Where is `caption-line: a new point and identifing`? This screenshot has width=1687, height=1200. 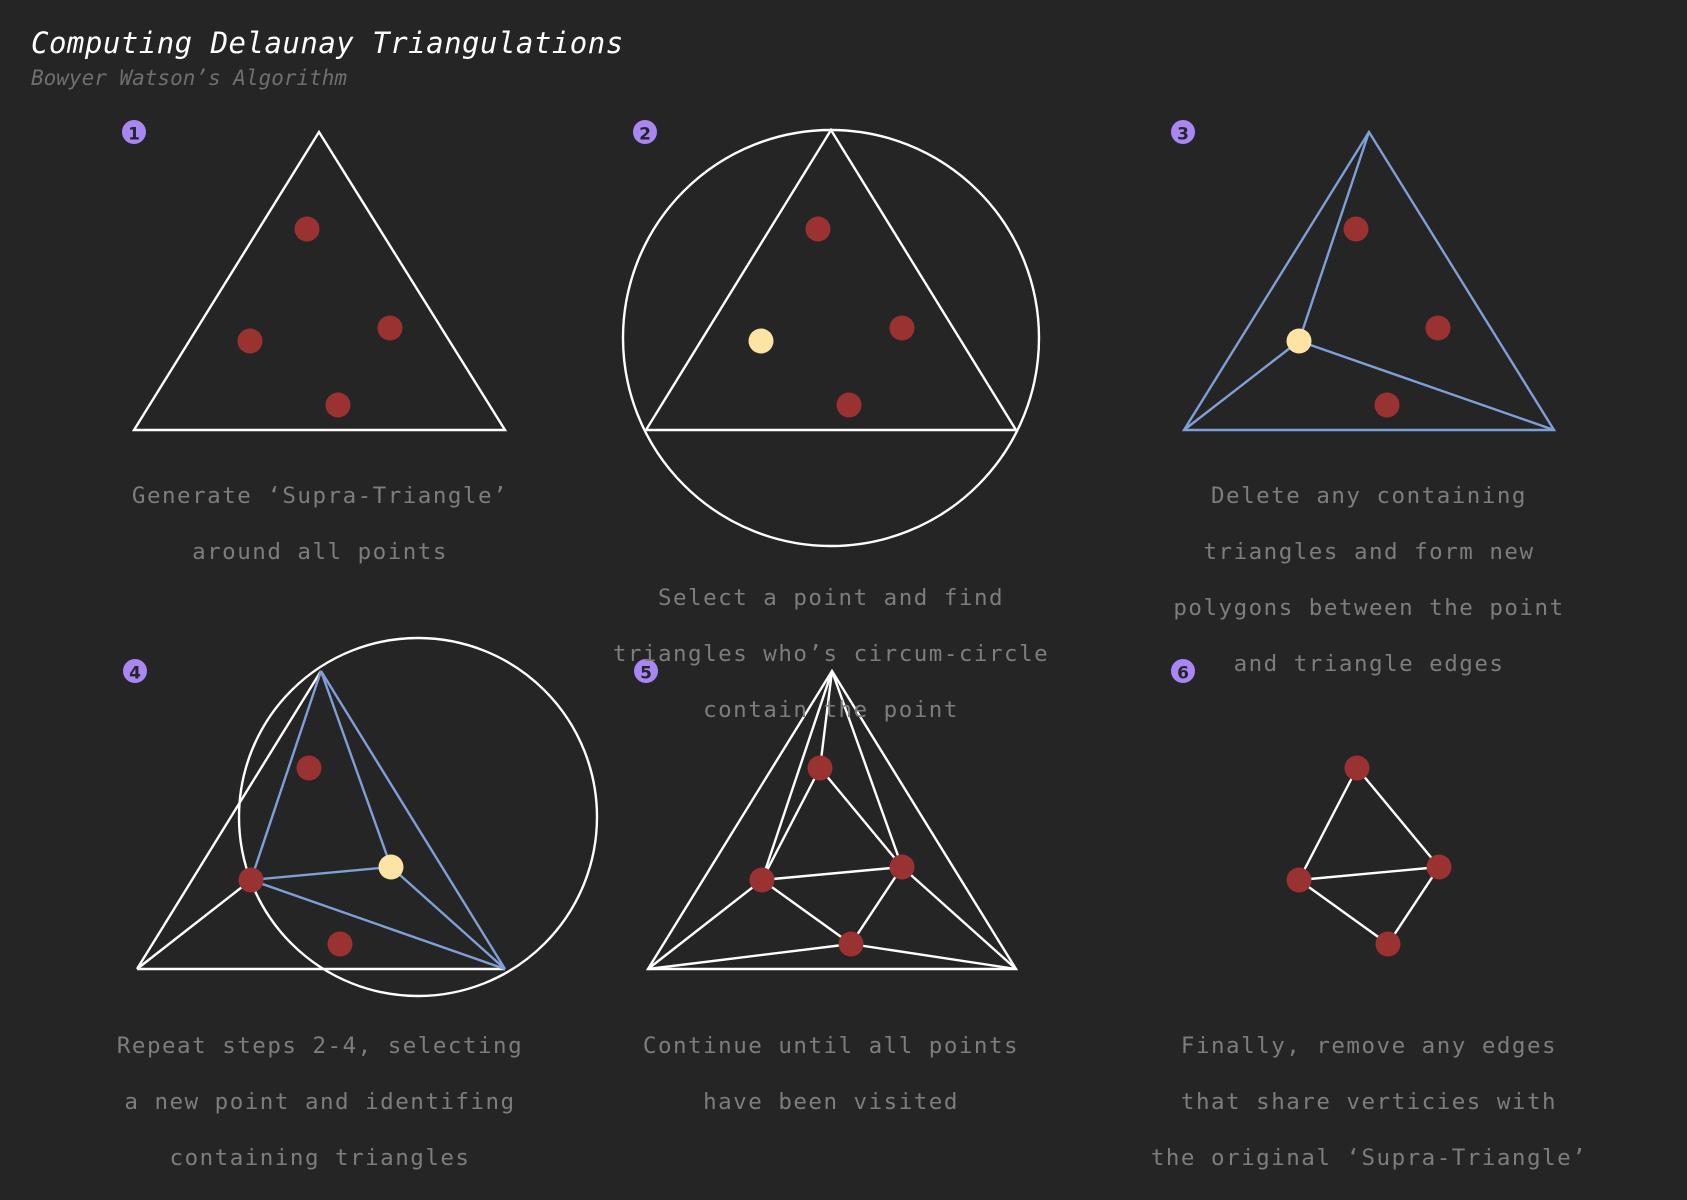 caption-line: a new point and identifing is located at coordinates (320, 1102).